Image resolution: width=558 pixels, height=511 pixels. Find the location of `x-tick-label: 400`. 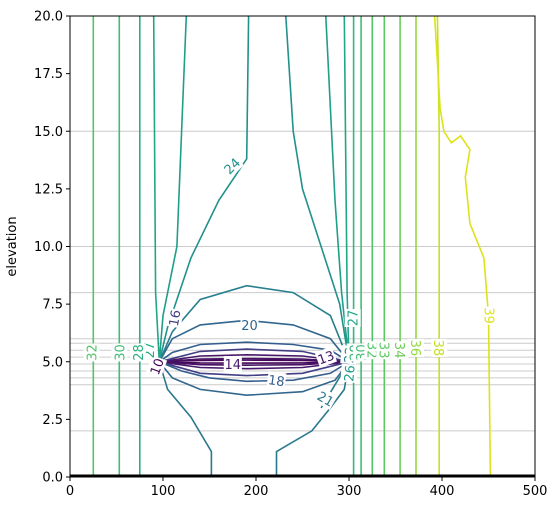

x-tick-label: 400 is located at coordinates (442, 491).